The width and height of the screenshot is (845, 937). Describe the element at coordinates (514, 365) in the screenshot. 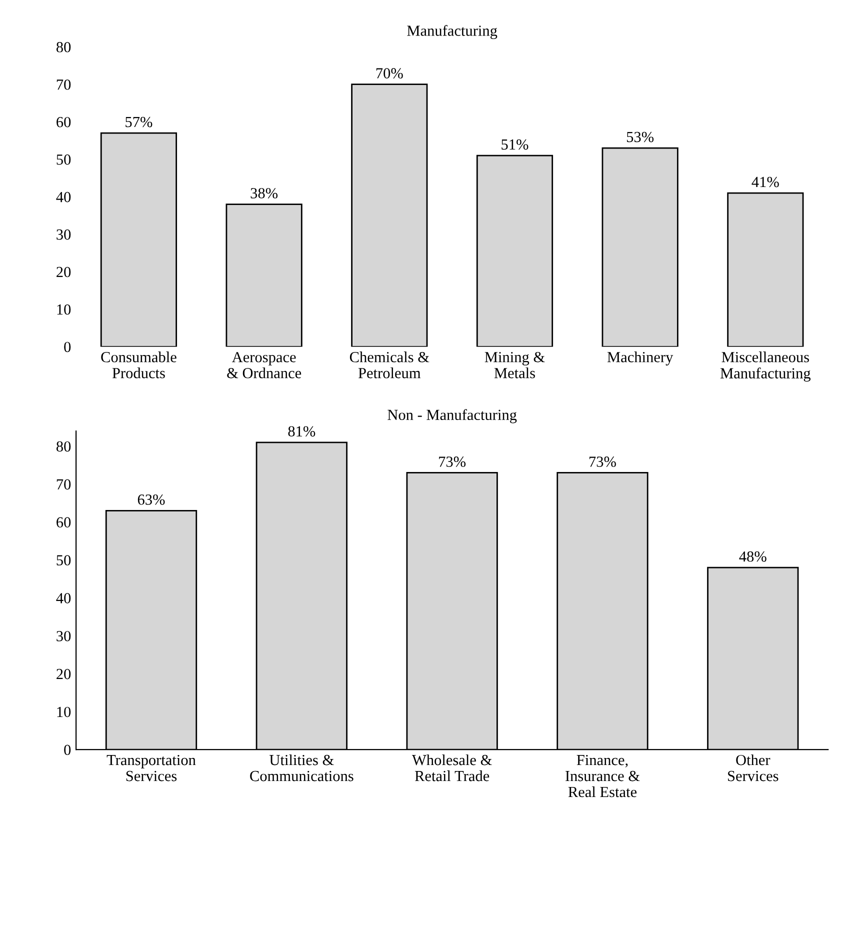

I see `x-tick-label: Mining & Metals` at that location.